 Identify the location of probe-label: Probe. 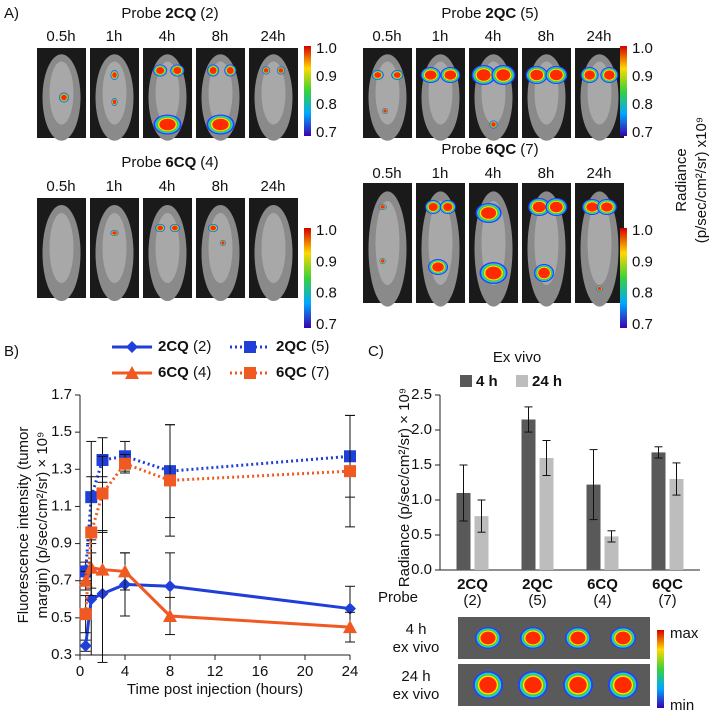
(398, 597).